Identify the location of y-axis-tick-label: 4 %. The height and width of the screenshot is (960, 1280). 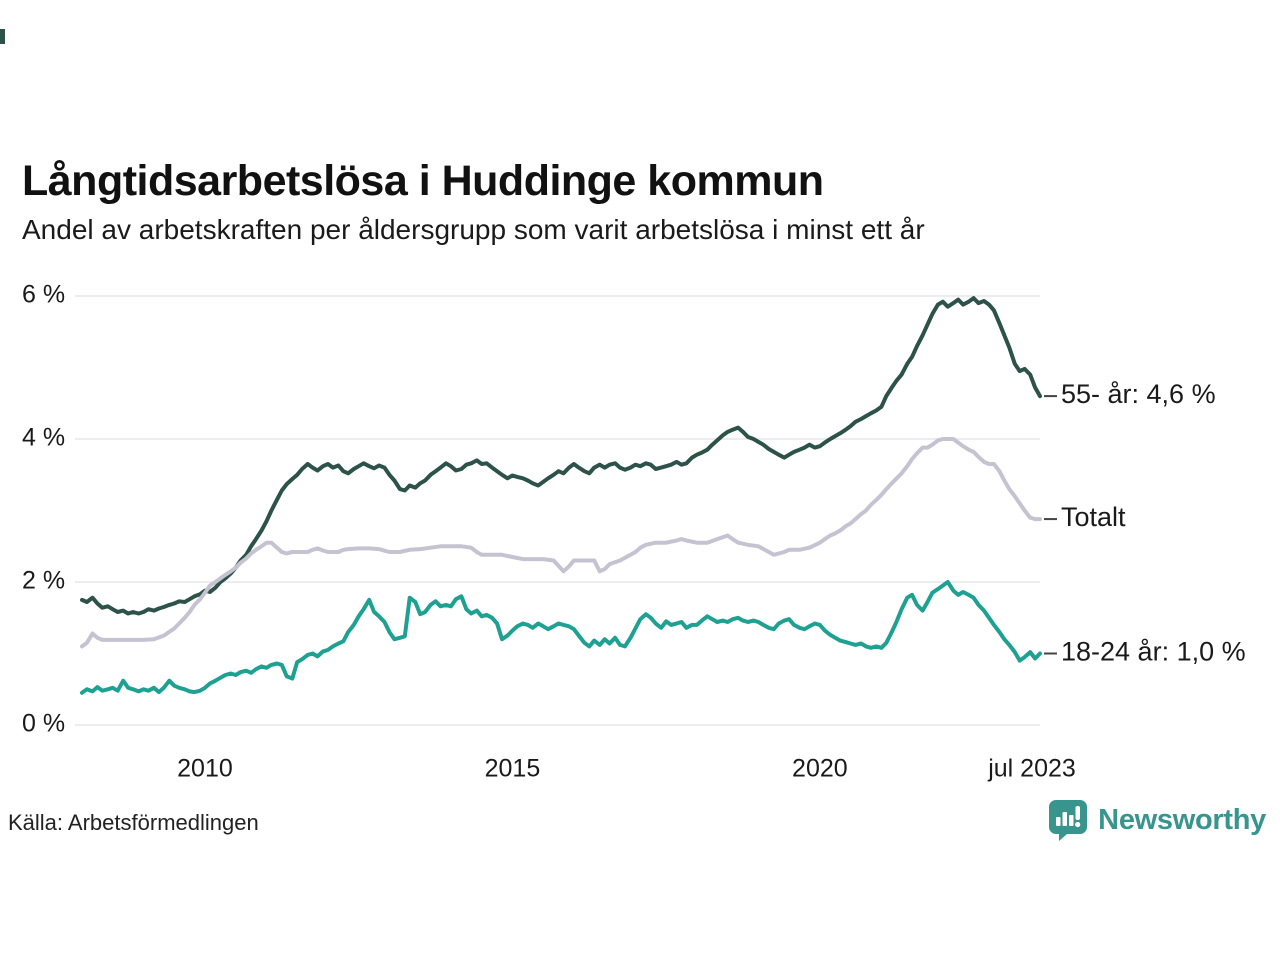
(43, 438).